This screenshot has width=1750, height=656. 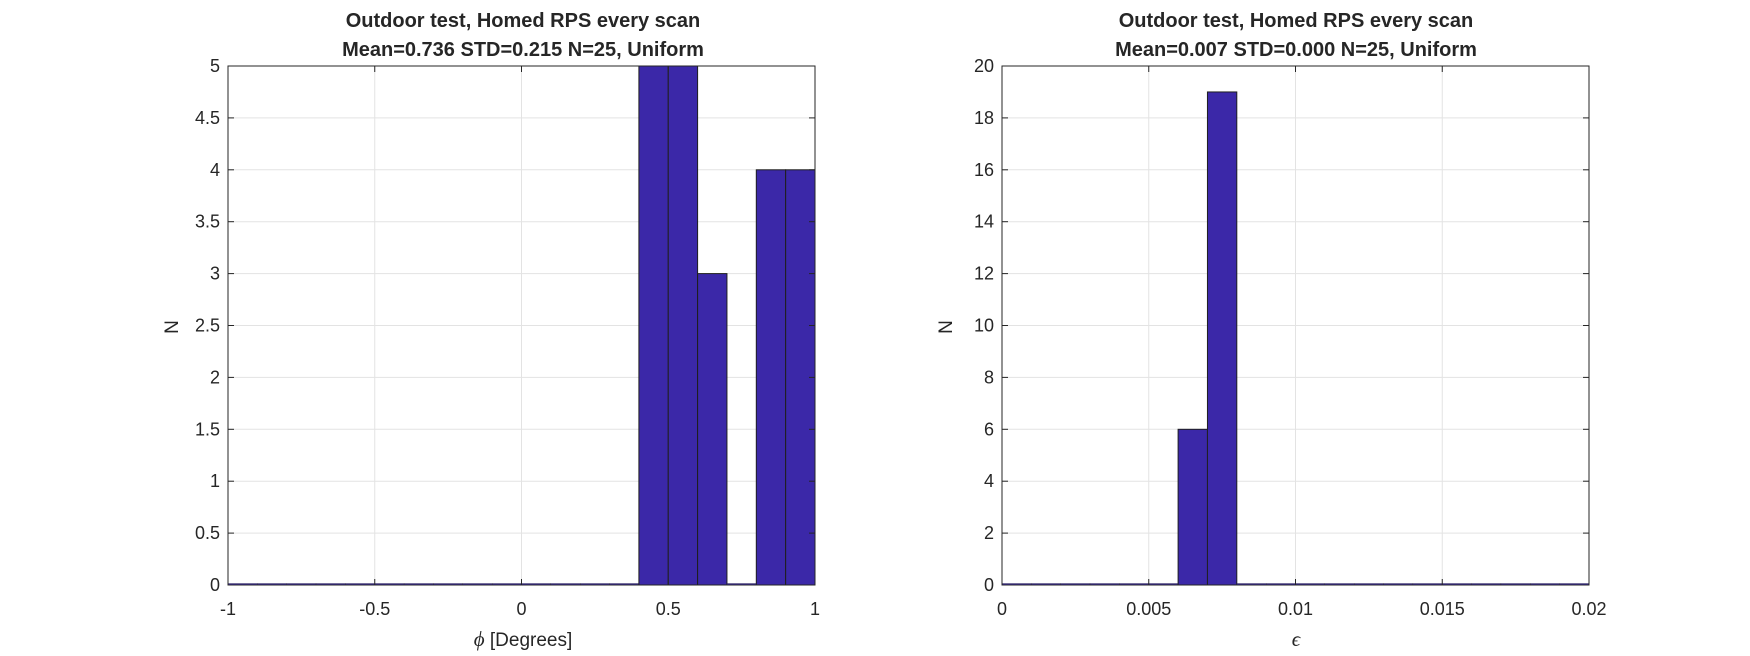 I want to click on y-tick-label: 4.5, so click(x=207, y=118).